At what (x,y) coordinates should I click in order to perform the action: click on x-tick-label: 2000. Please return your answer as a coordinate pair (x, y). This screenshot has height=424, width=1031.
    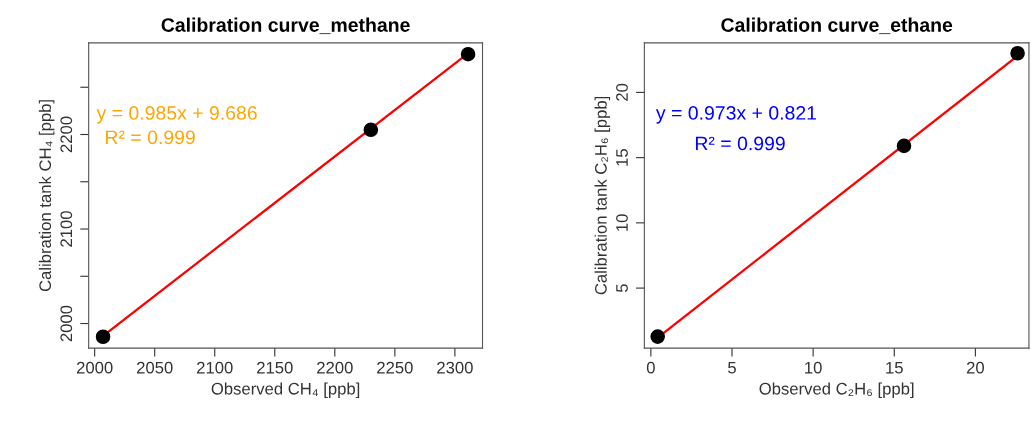
    Looking at the image, I should click on (94, 367).